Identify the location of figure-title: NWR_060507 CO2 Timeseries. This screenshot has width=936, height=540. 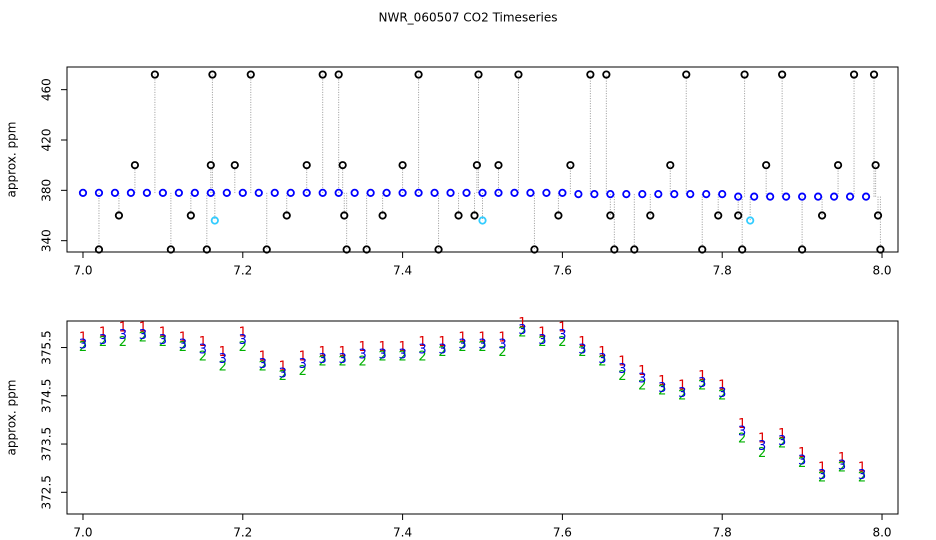
(468, 18).